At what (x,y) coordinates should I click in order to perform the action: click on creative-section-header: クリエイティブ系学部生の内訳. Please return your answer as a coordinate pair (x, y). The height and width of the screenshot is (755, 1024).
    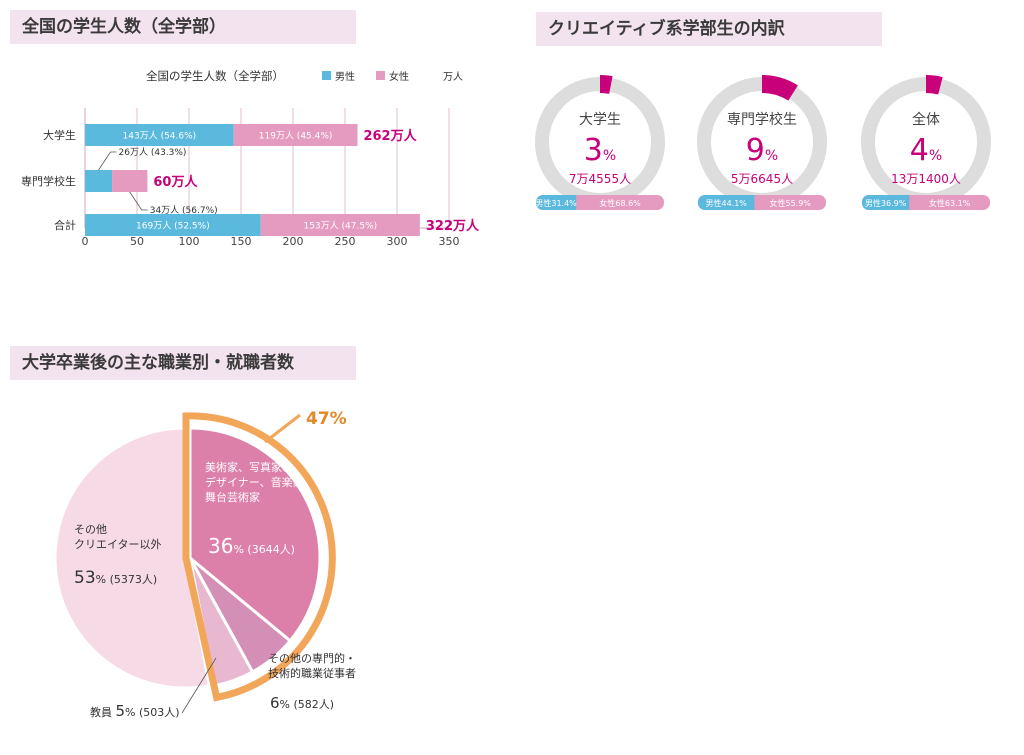
    Looking at the image, I should click on (709, 29).